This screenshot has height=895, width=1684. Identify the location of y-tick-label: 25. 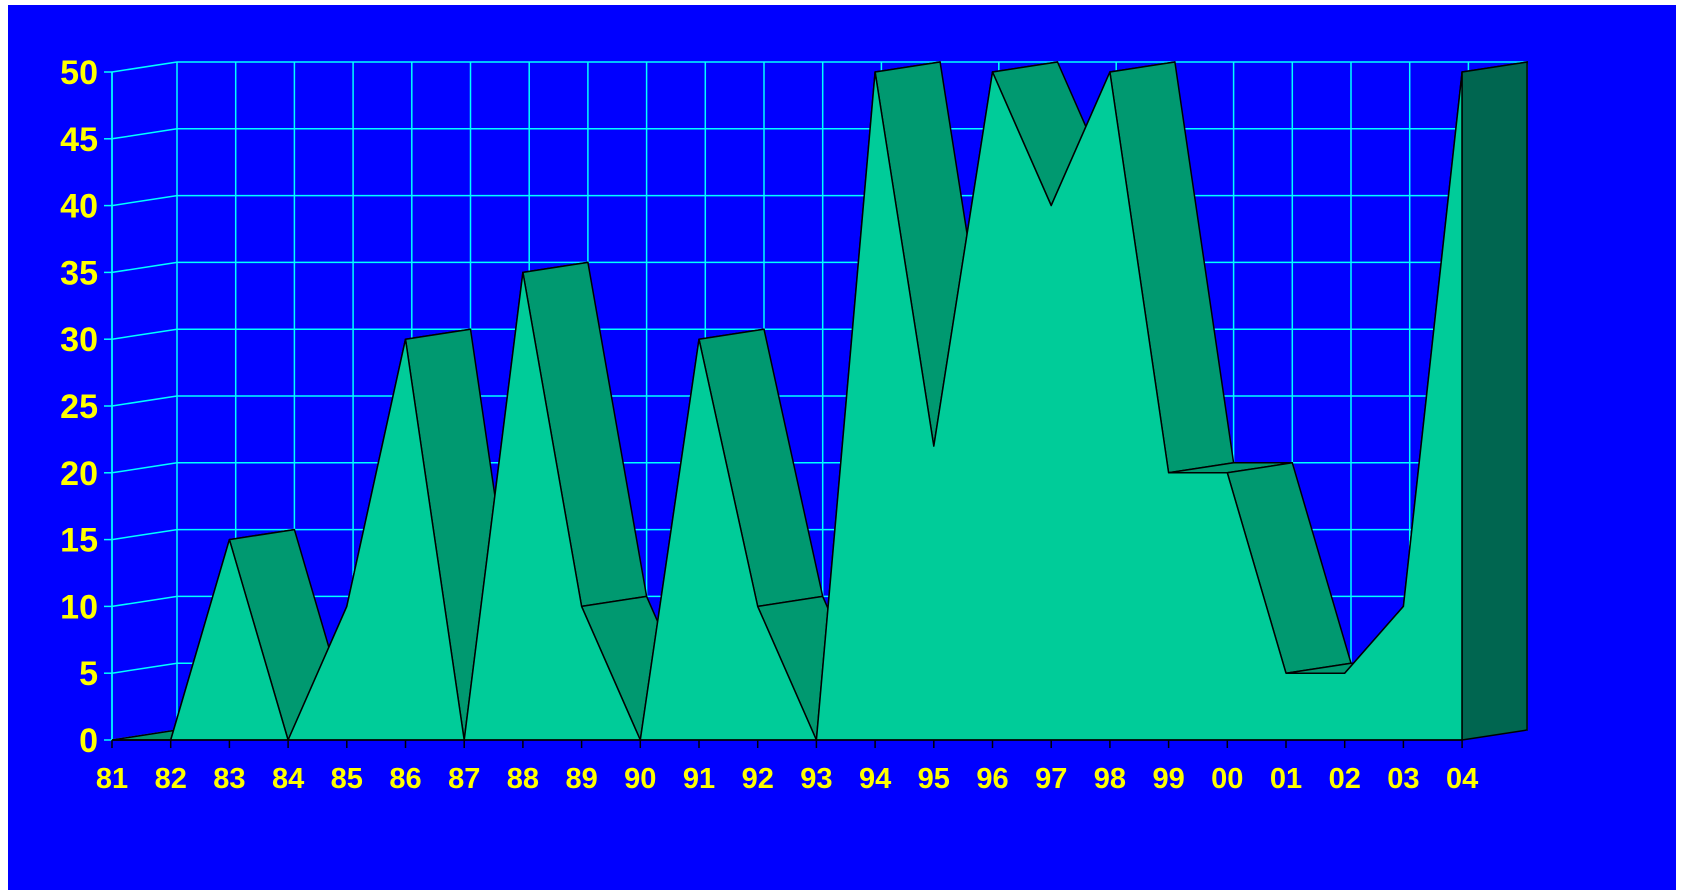
(79, 407).